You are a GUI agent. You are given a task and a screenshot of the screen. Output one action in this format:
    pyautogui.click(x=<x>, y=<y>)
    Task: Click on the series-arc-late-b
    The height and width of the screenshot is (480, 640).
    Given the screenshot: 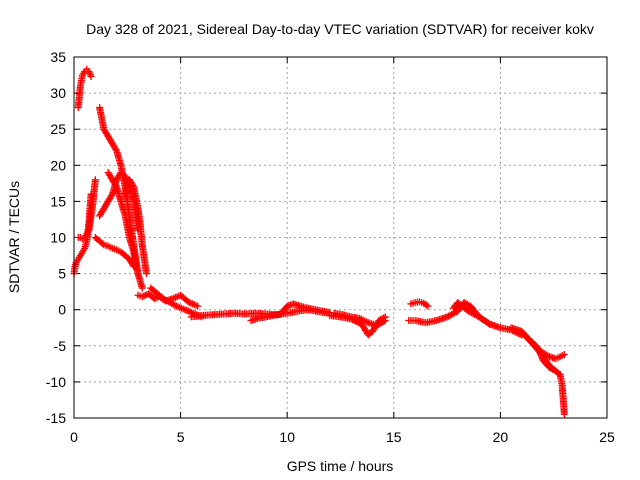 What is the action you would take?
    pyautogui.click(x=449, y=313)
    